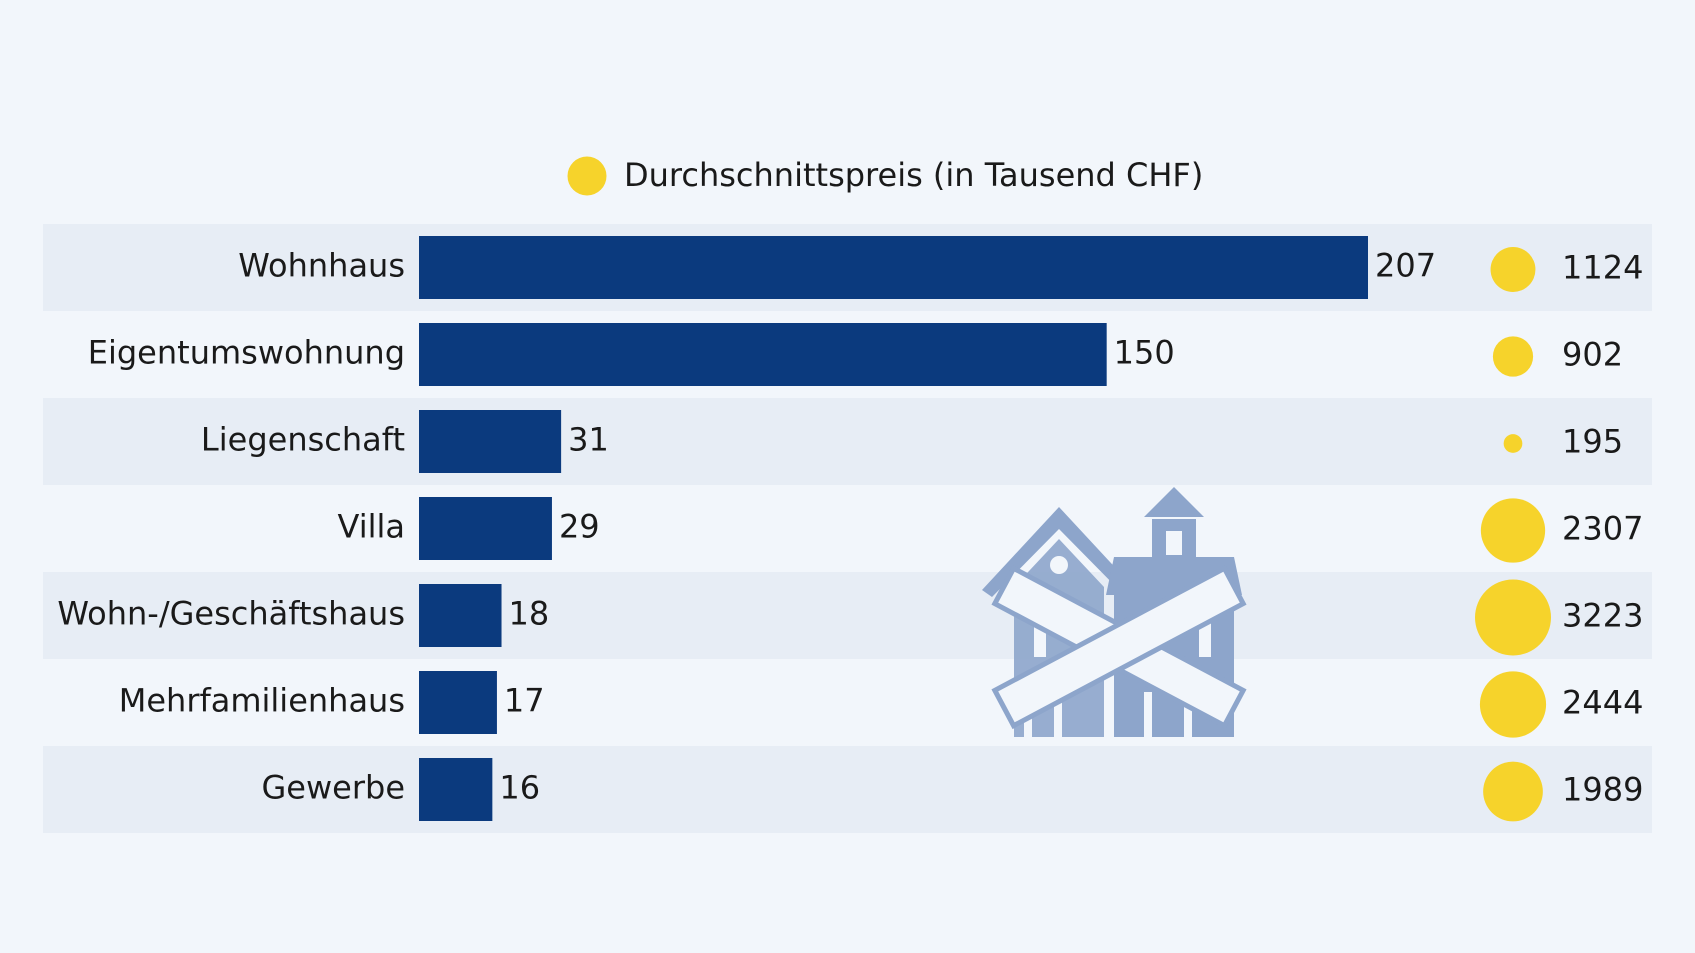  Describe the element at coordinates (579, 527) in the screenshot. I see `value-label: 29` at that location.